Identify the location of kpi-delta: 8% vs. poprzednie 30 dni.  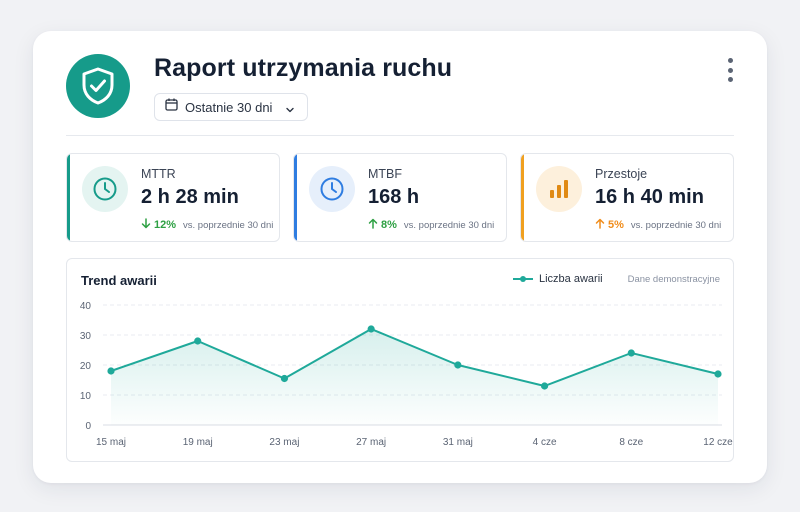
(431, 225).